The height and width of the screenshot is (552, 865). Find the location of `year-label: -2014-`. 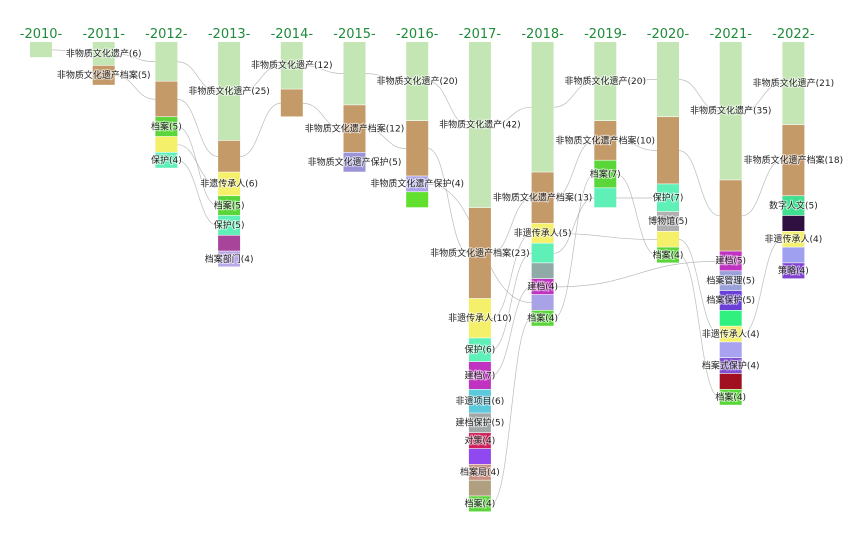

year-label: -2014- is located at coordinates (292, 34).